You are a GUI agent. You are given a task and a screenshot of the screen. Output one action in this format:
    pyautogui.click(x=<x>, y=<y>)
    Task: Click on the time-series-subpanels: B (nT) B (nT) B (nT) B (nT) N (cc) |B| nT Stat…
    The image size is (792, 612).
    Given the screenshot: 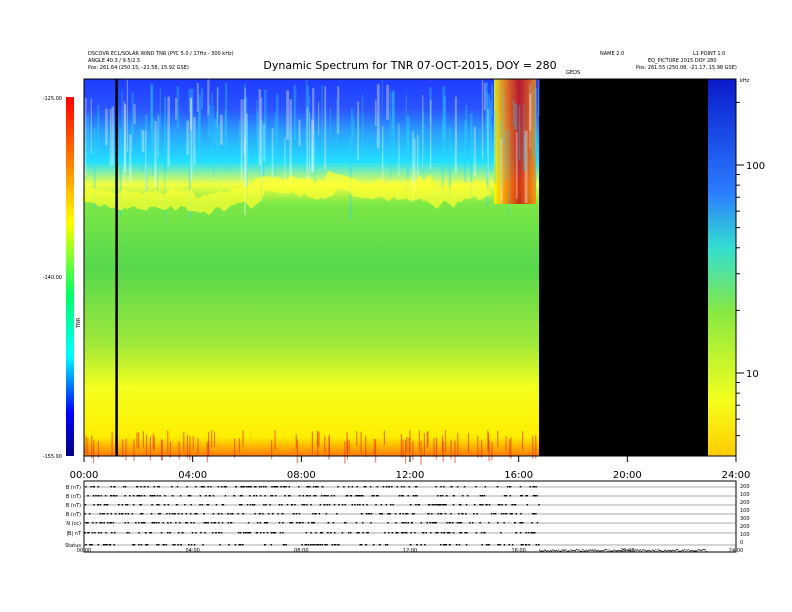 What is the action you would take?
    pyautogui.click(x=407, y=517)
    